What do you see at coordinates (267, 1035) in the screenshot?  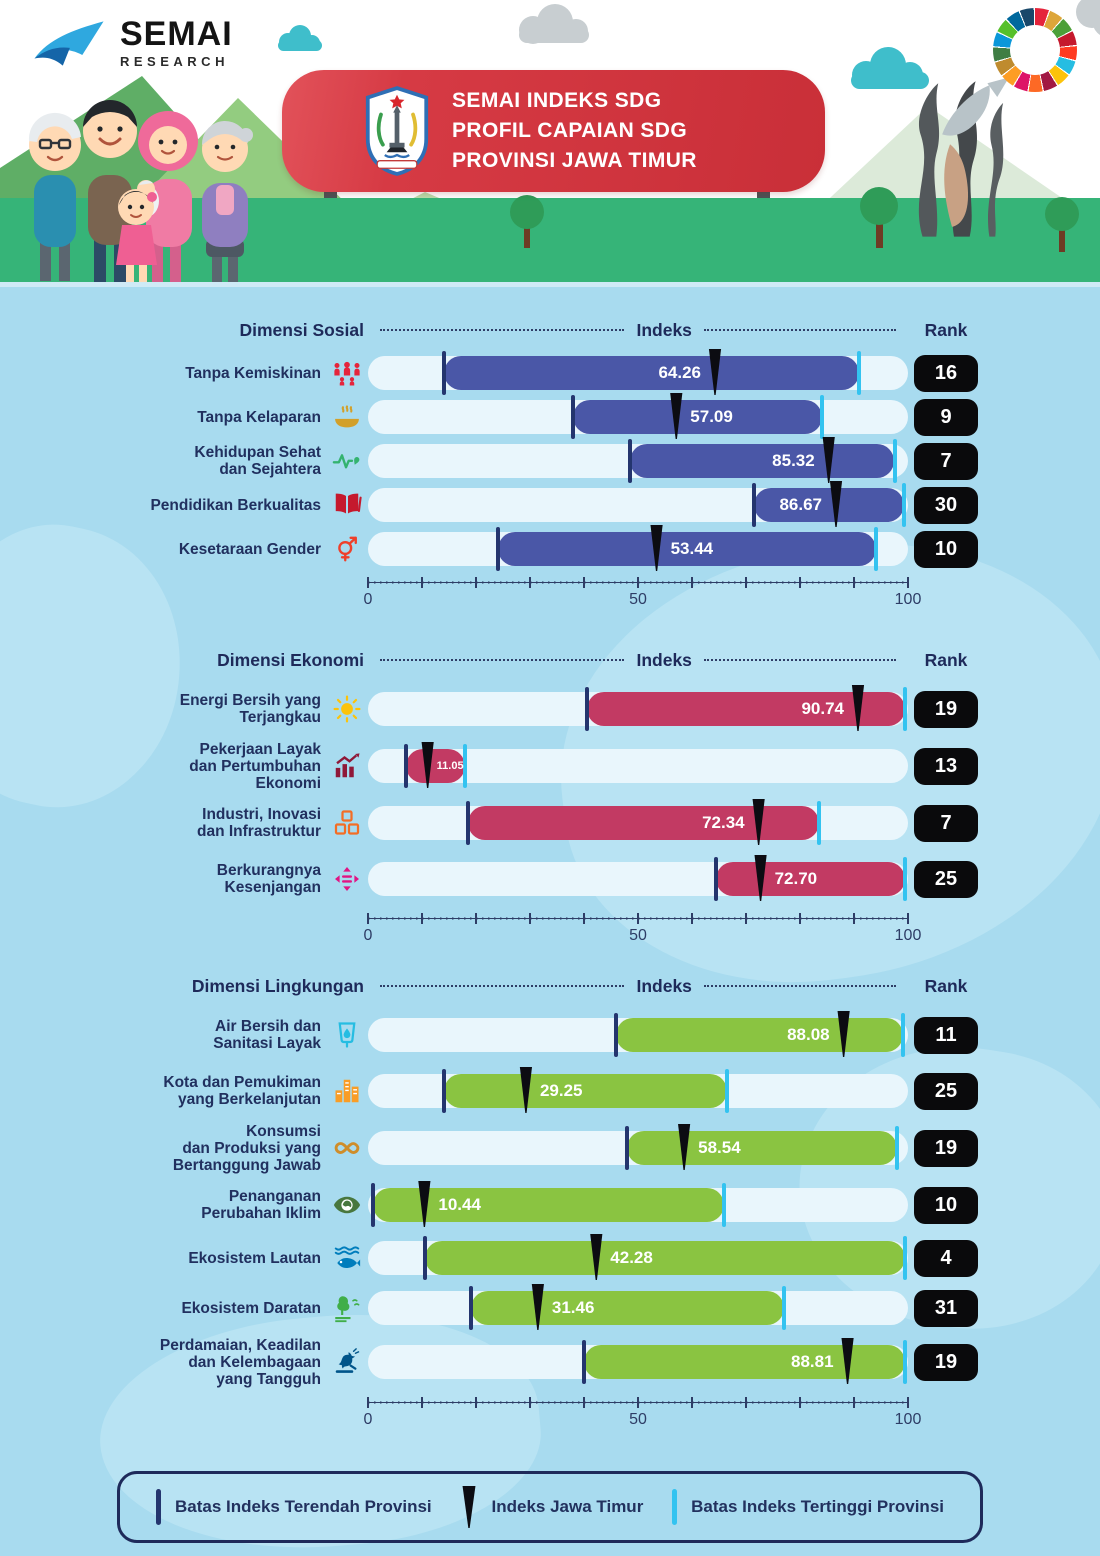 I see `goal-label: Air Bersih dan Sanitasi Layak` at bounding box center [267, 1035].